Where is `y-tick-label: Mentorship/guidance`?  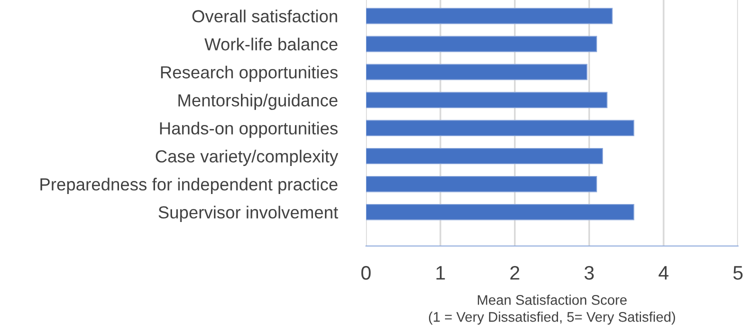
y-tick-label: Mentorship/guidance is located at coordinates (258, 102).